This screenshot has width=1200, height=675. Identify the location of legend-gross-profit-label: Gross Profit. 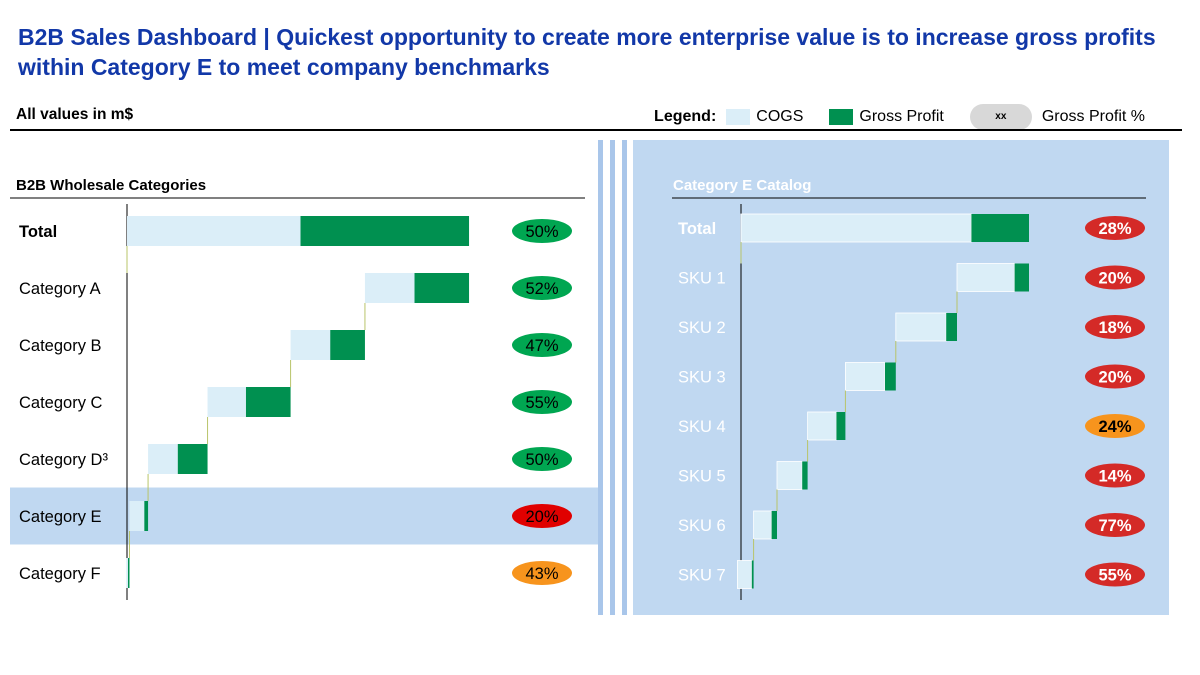
(901, 116).